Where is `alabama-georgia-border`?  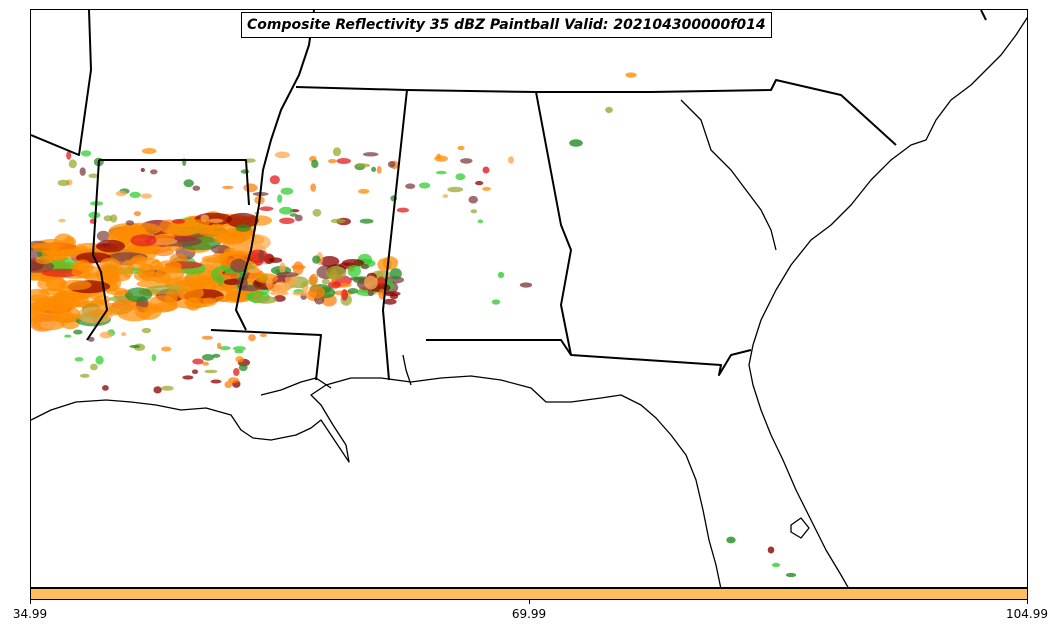 alabama-georgia-border is located at coordinates (553, 223).